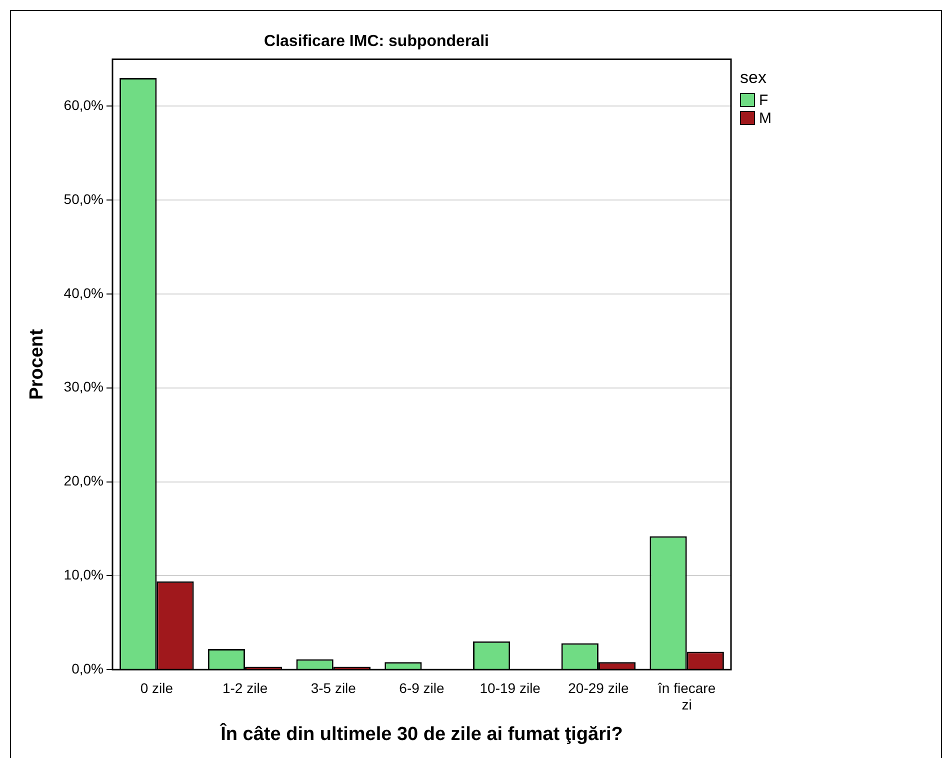 The image size is (951, 758). What do you see at coordinates (333, 688) in the screenshot?
I see `x-tick-label: 3-5 zile` at bounding box center [333, 688].